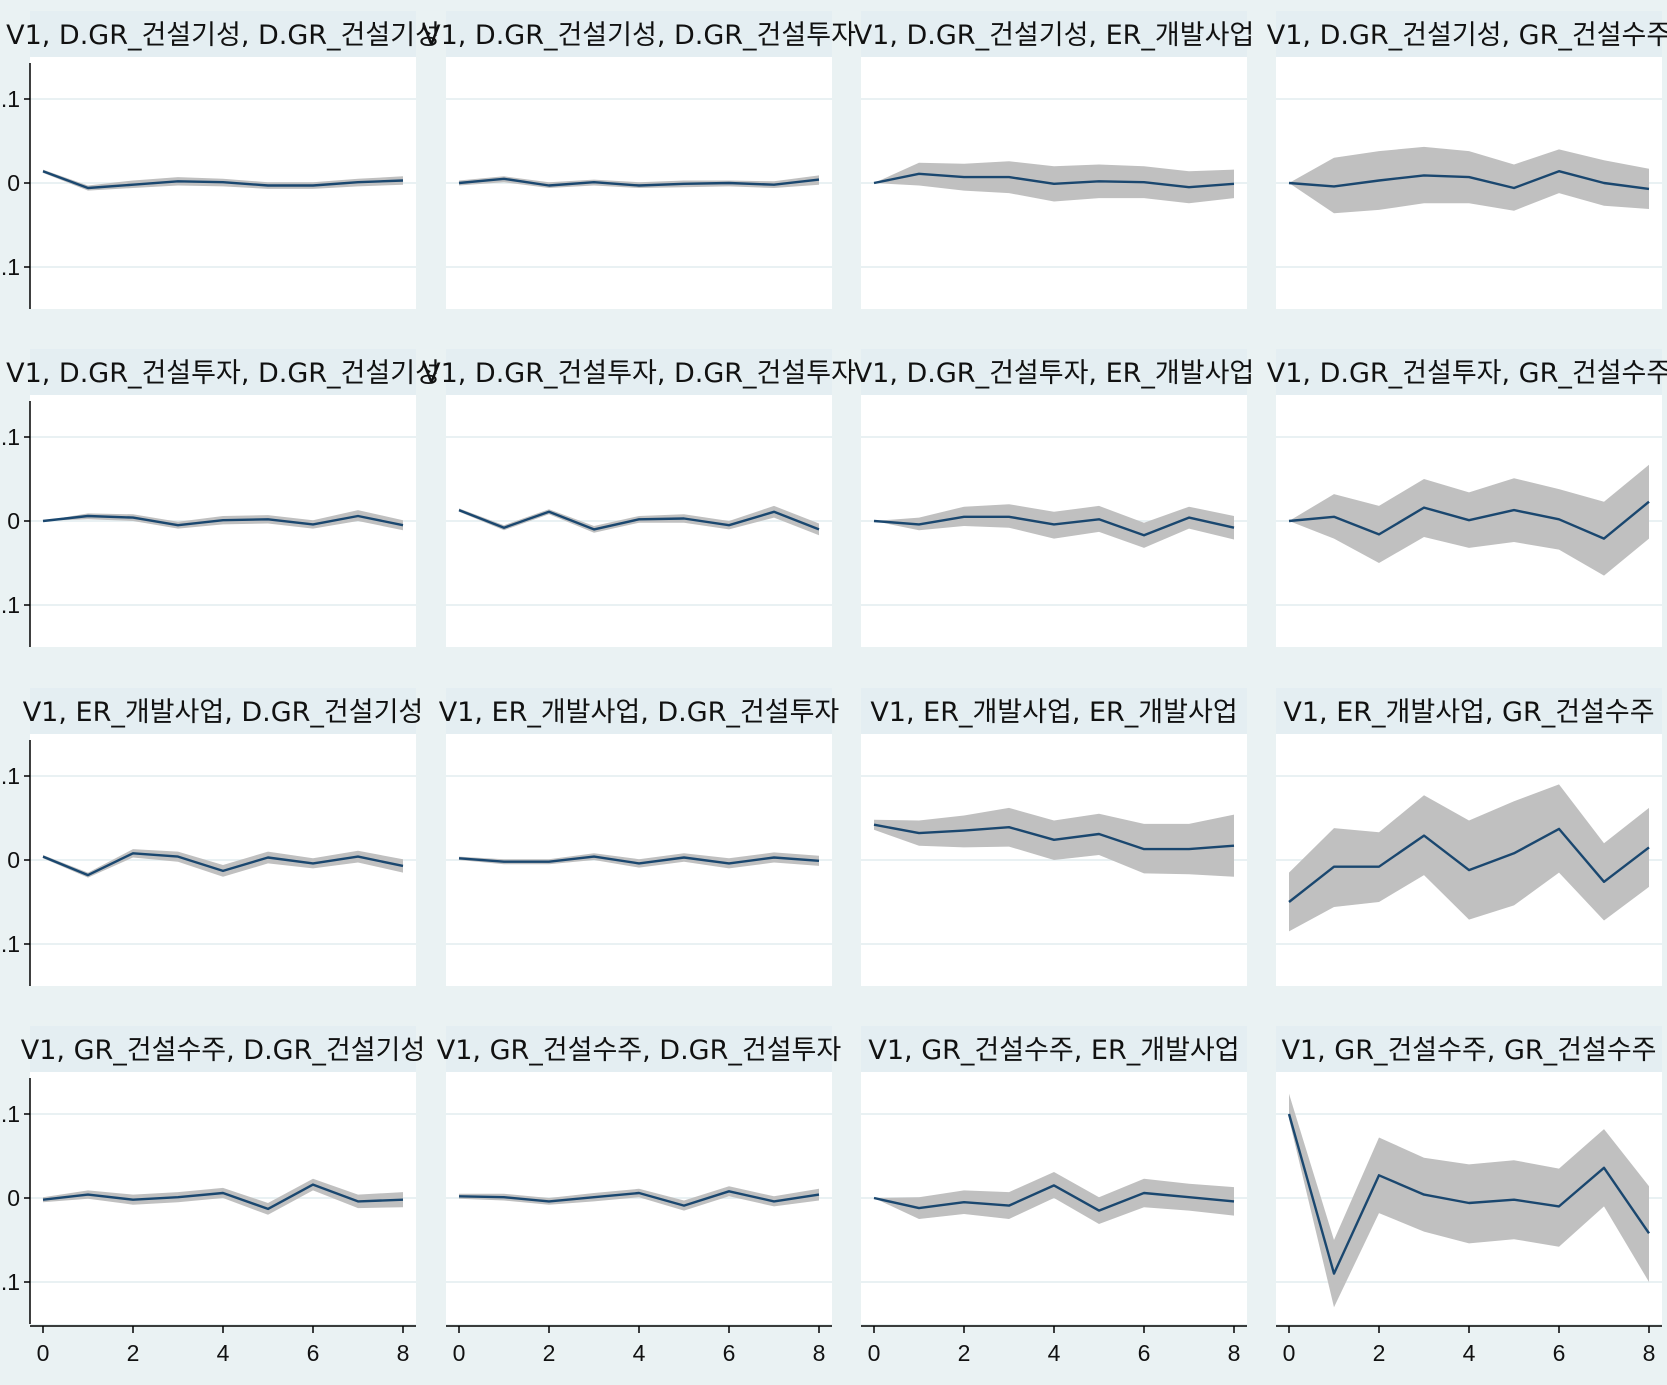 The height and width of the screenshot is (1385, 1667). I want to click on irf-panel: V1, D.GR_건설기성, ER_개발사업, so click(1054, 160).